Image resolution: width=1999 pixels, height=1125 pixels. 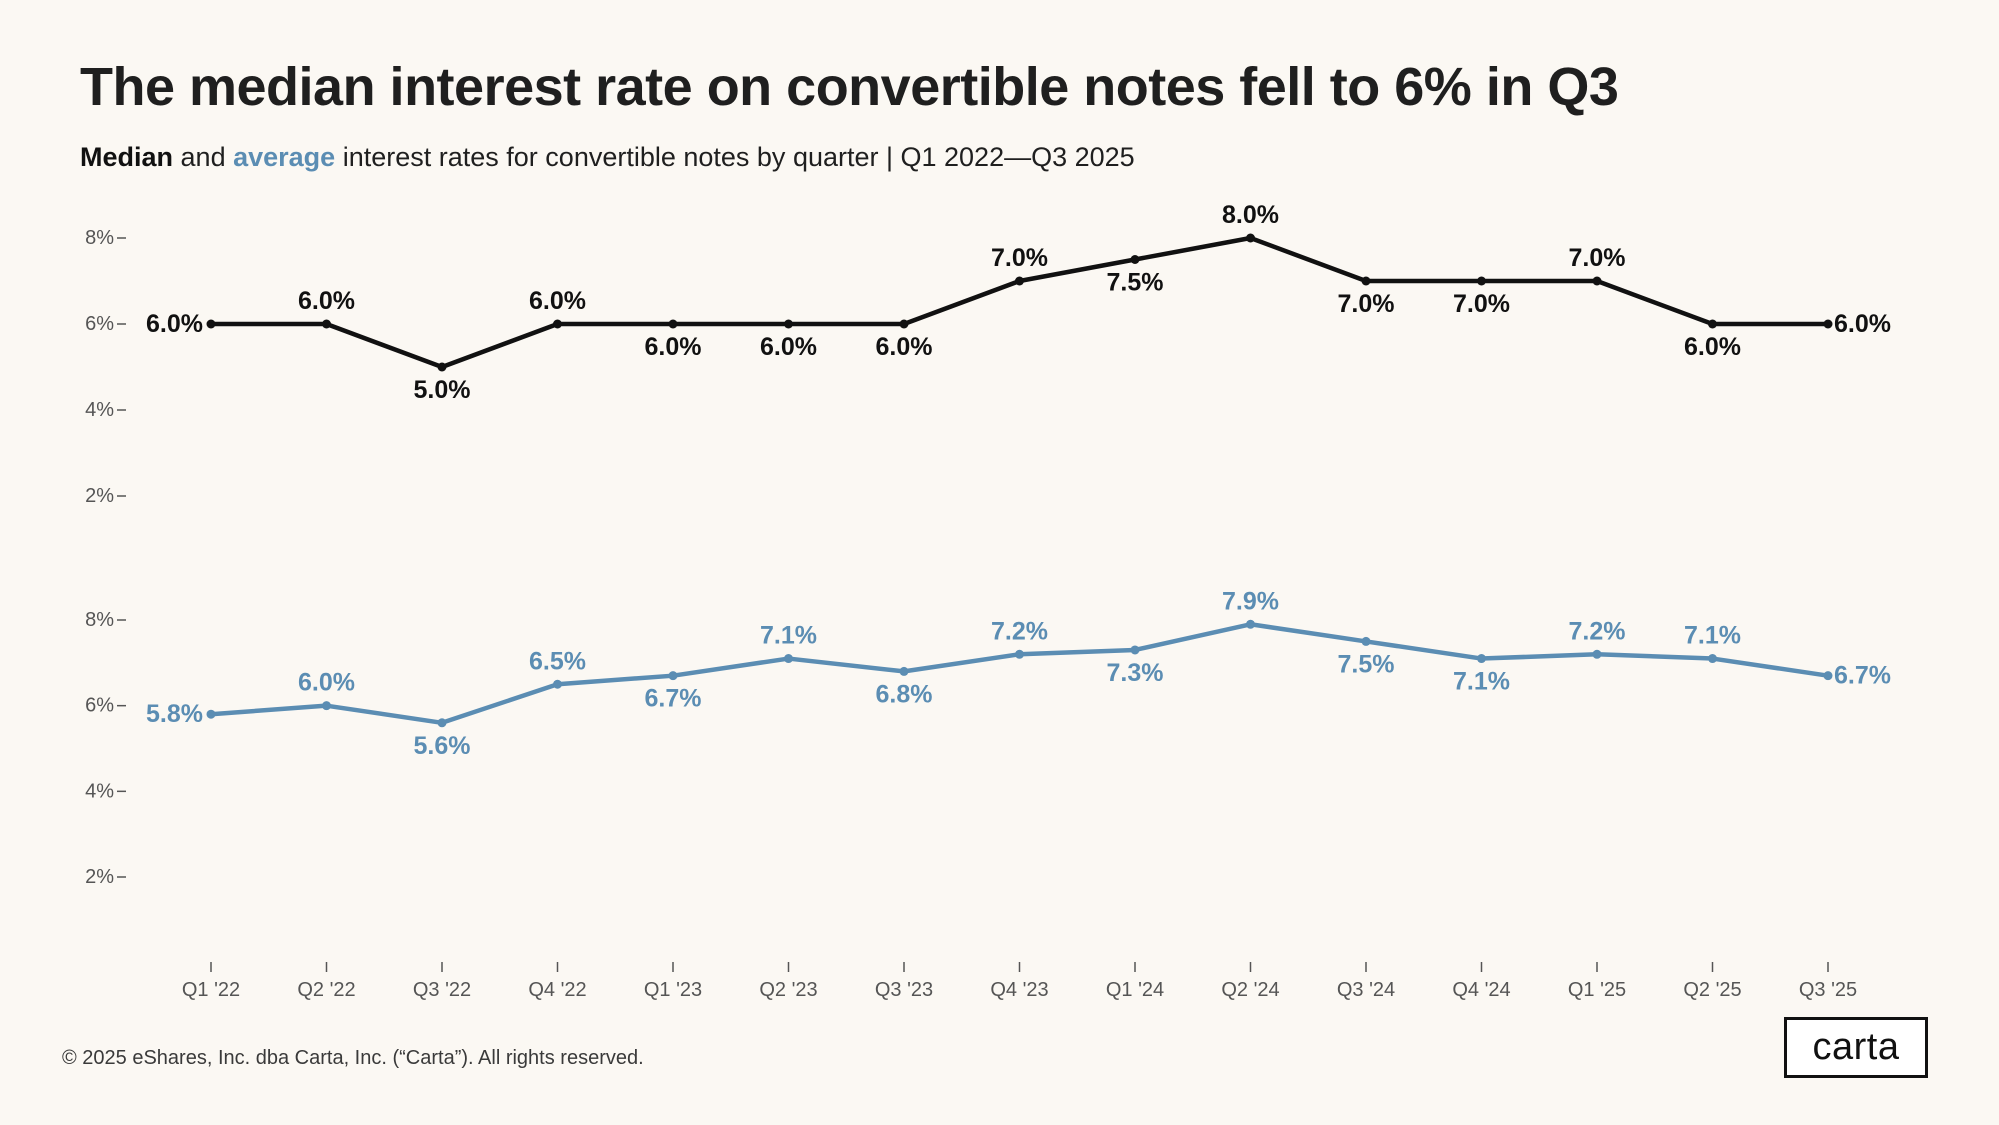 What do you see at coordinates (1366, 990) in the screenshot?
I see `x-tick-label: Q3 '24` at bounding box center [1366, 990].